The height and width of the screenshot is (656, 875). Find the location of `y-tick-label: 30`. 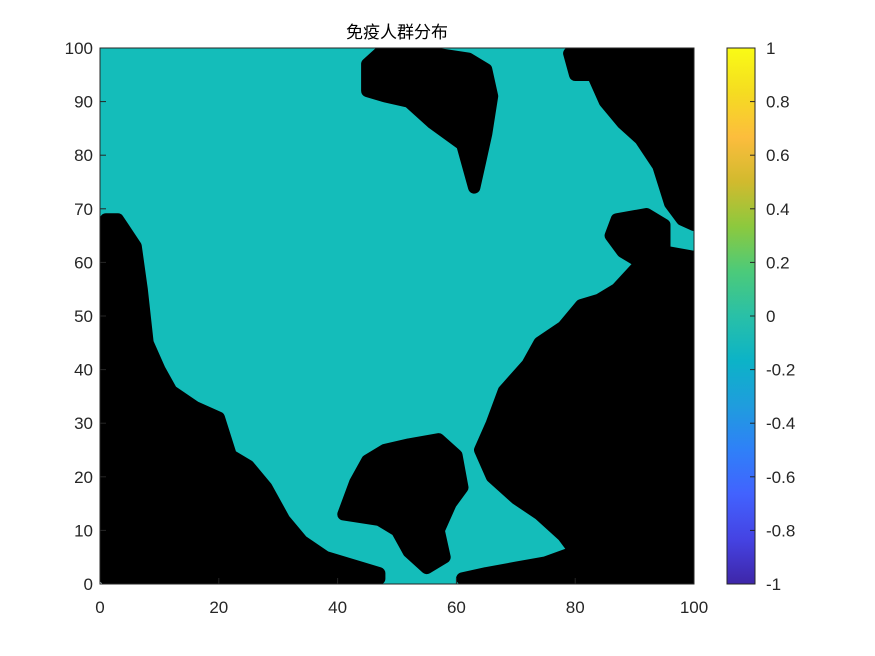

y-tick-label: 30 is located at coordinates (83, 423).